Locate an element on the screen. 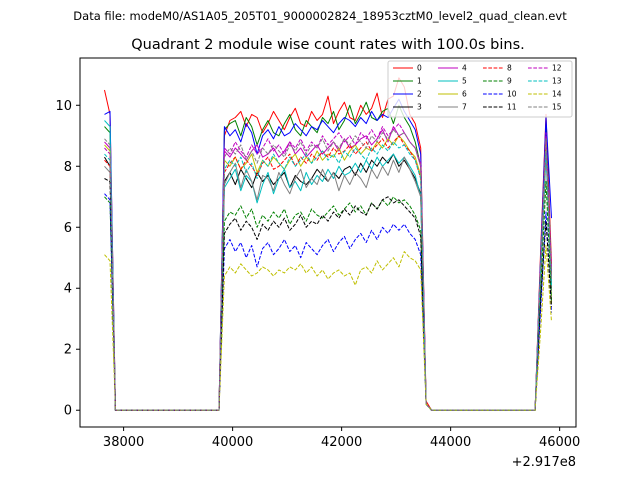  y-tick-label: 4 is located at coordinates (68, 289).